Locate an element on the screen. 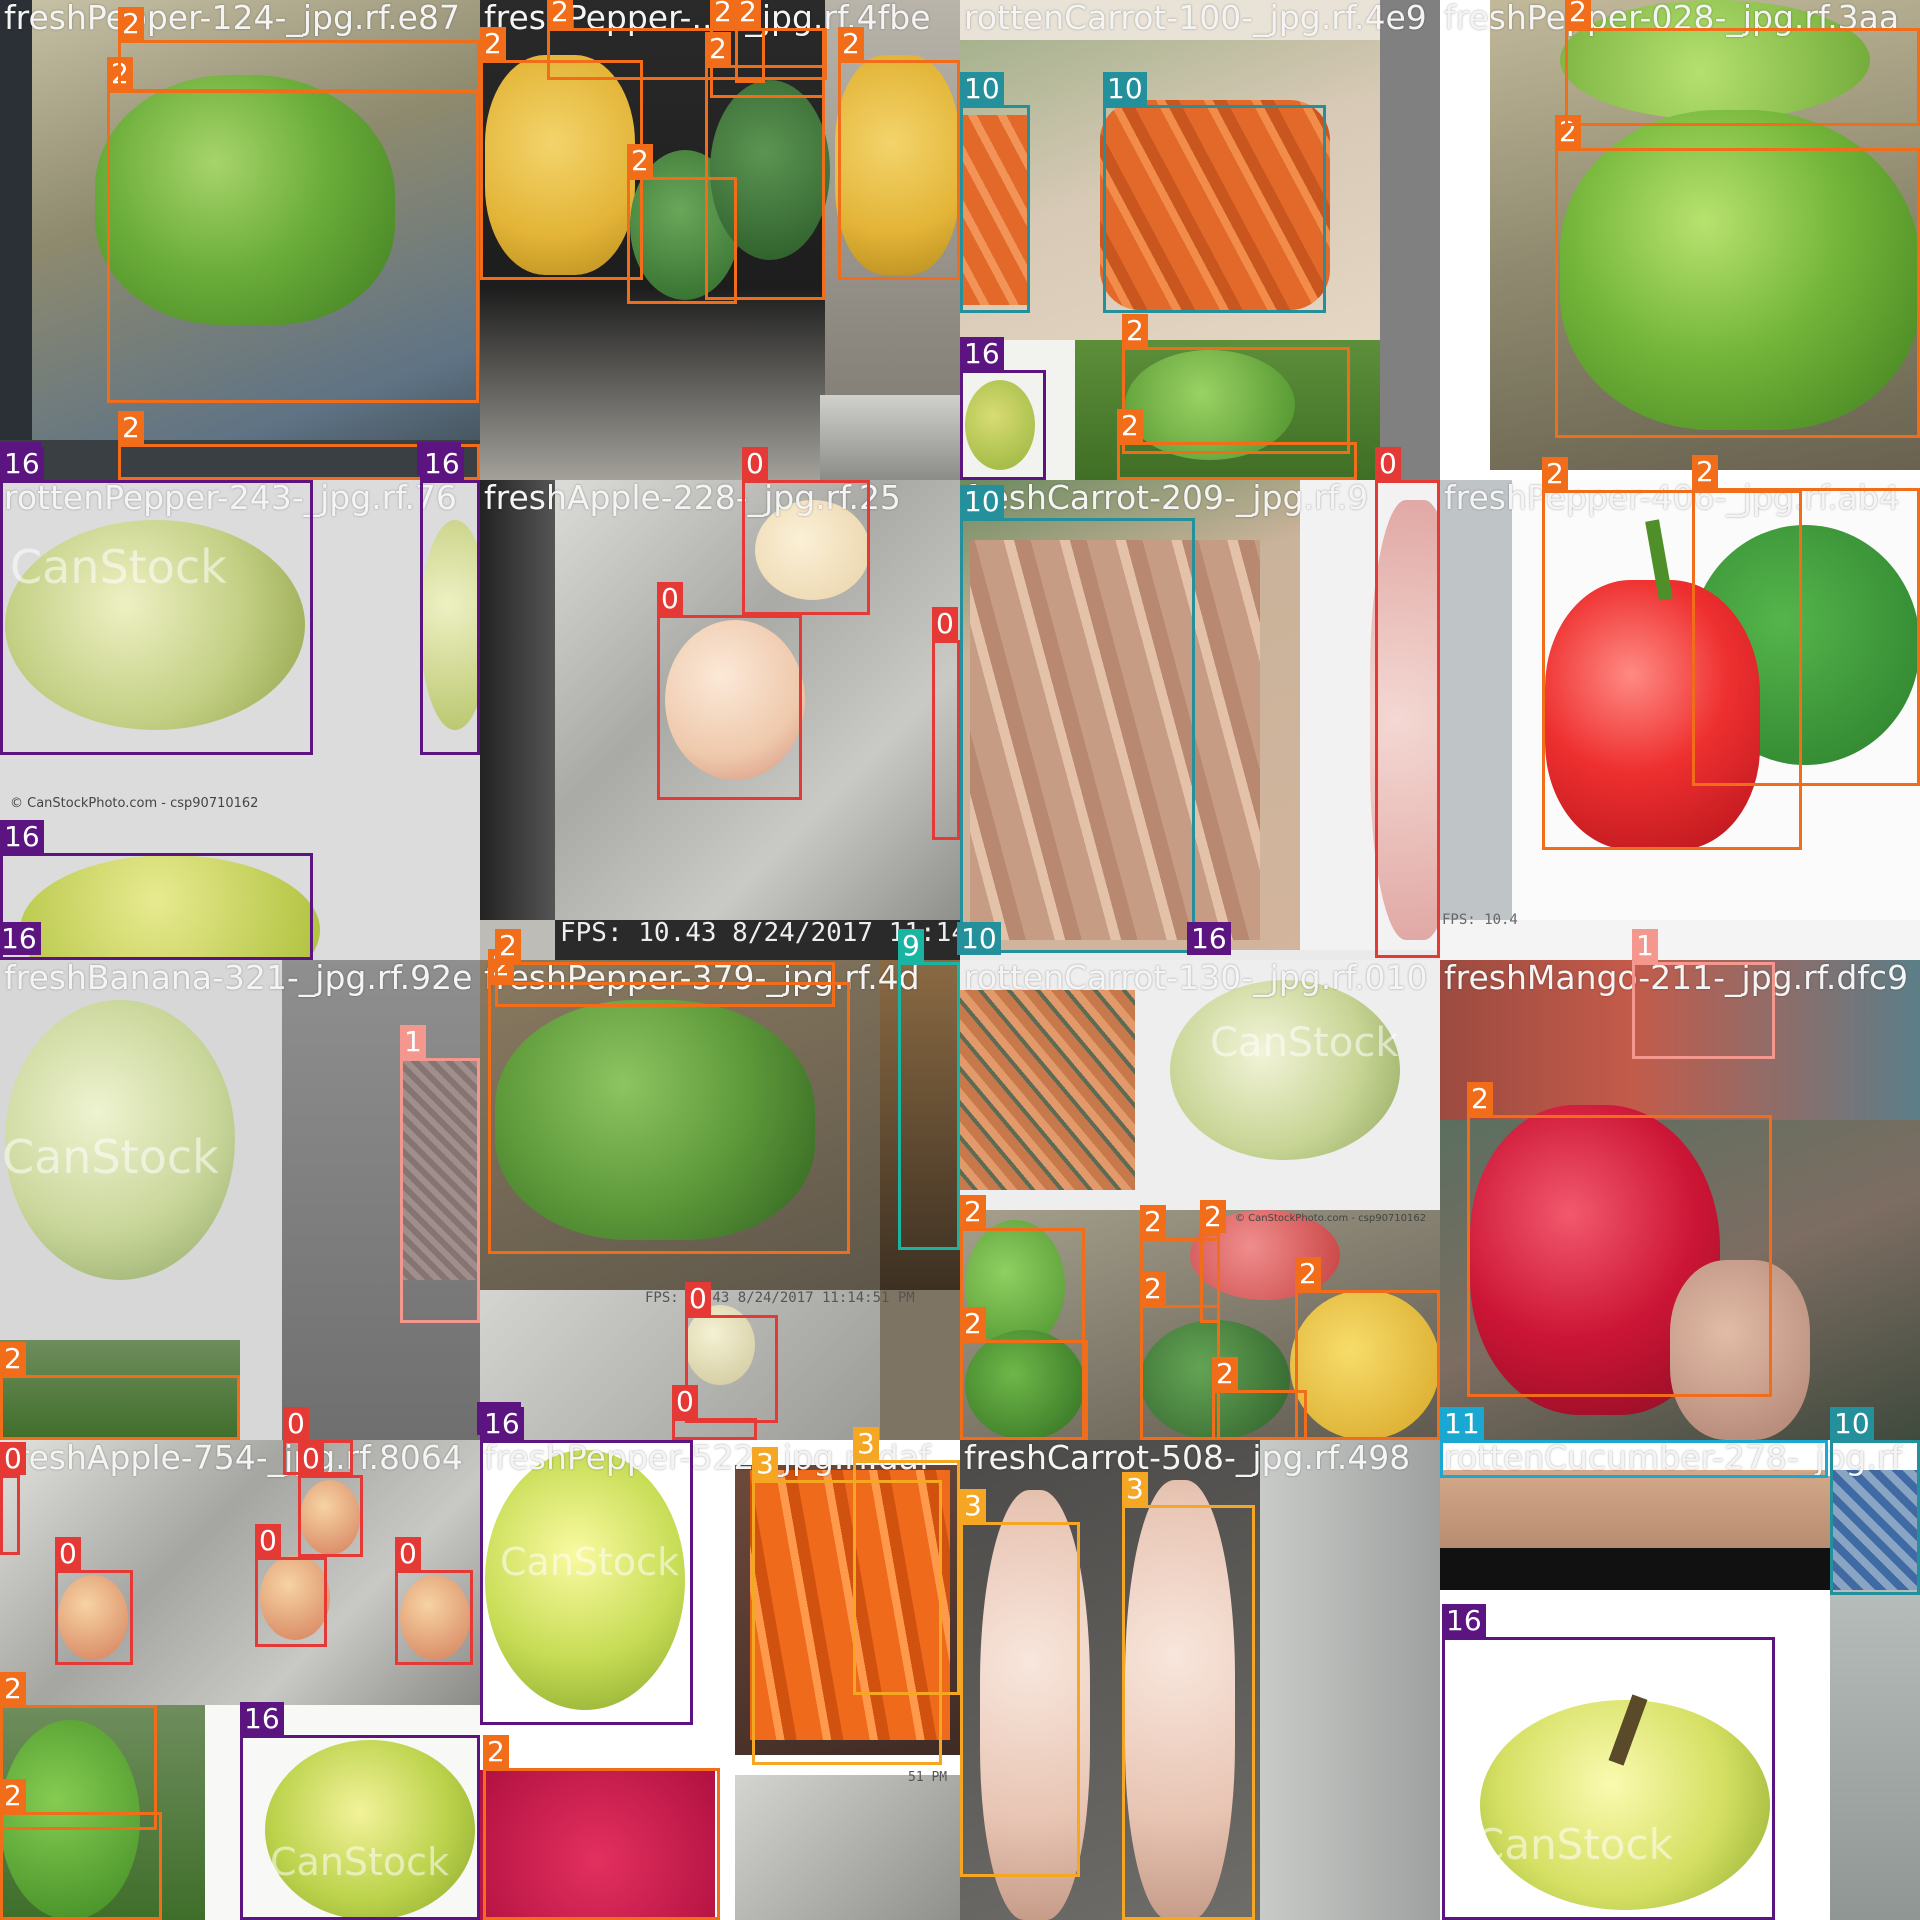  tile-rotten-cucumber-278: CanStock rottenCucumber-278-_jpg.rf is located at coordinates (1680, 1680).